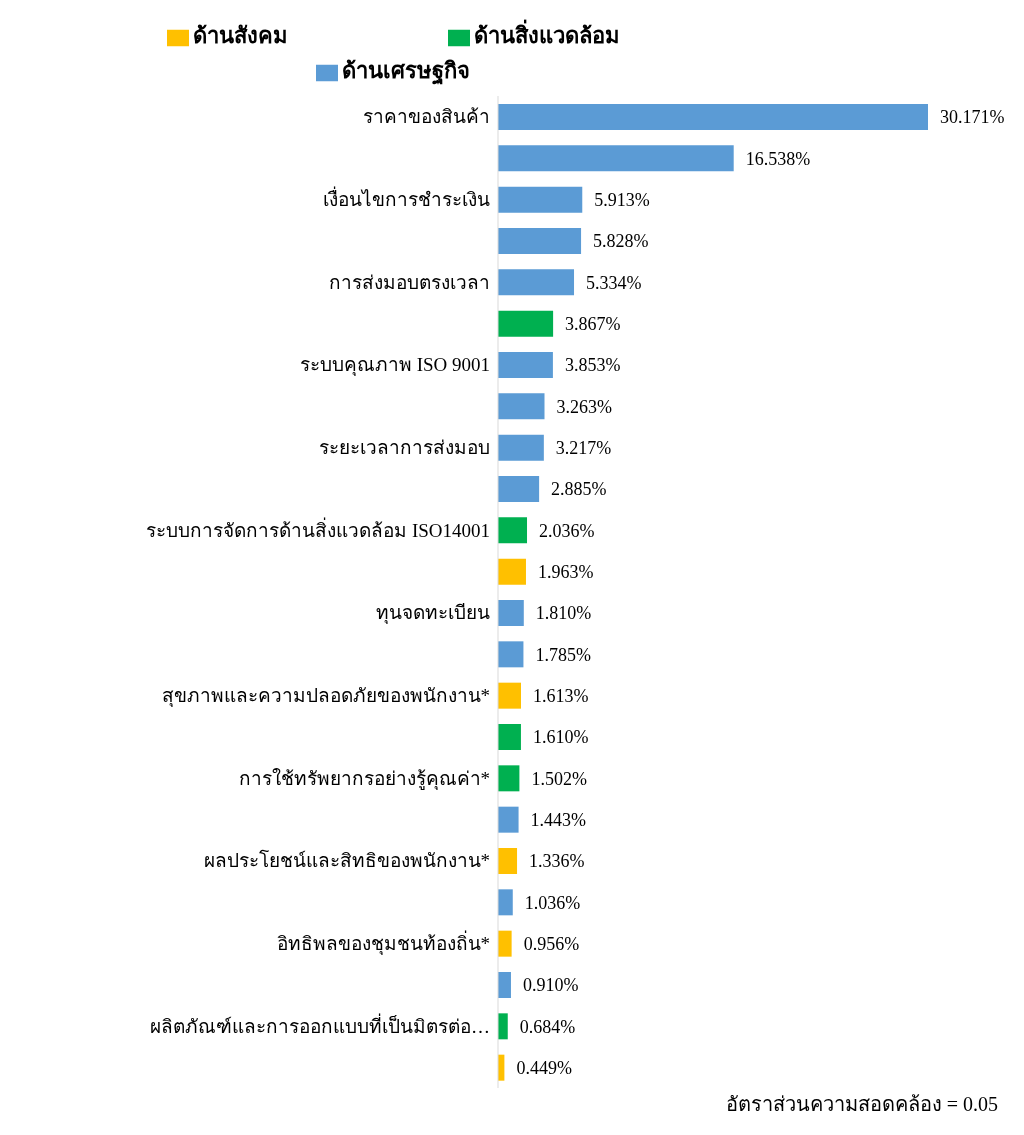 This screenshot has width=1024, height=1135. Describe the element at coordinates (426, 117) in the screenshot. I see `y-tick-label: ราคาของสินค้า` at that location.